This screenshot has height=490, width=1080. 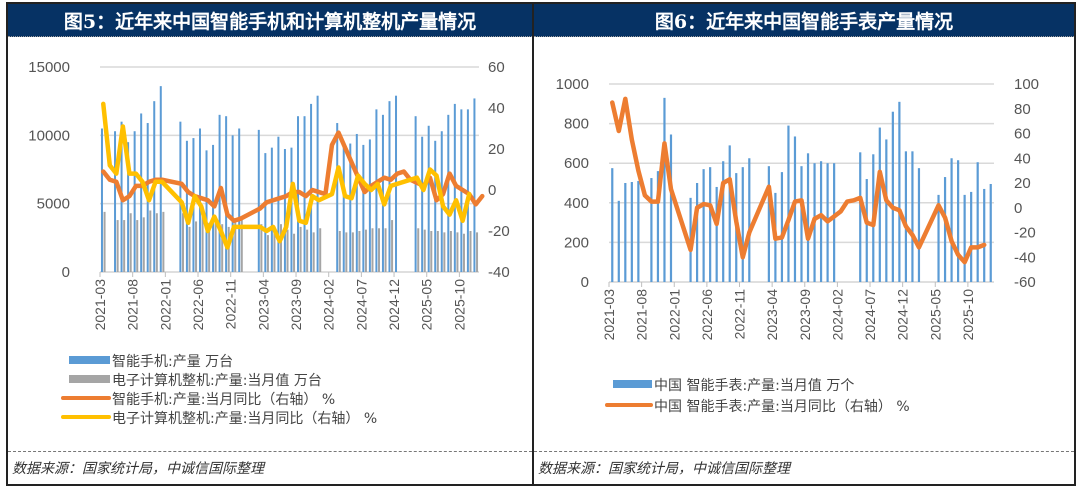 I want to click on y-tick-left: 600, so click(x=576, y=163).